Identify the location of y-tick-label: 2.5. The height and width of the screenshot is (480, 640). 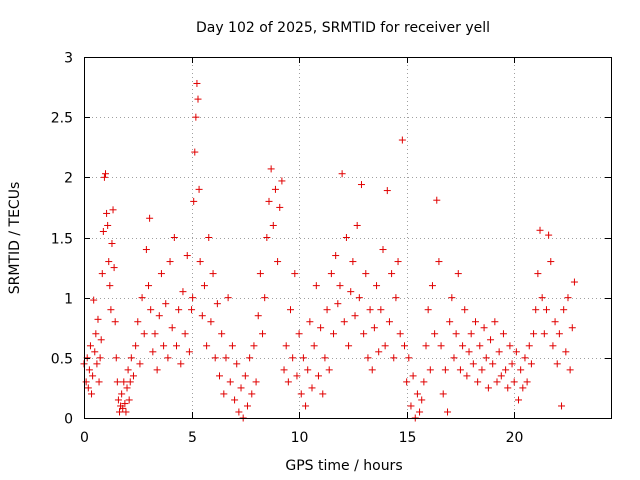
(62, 119).